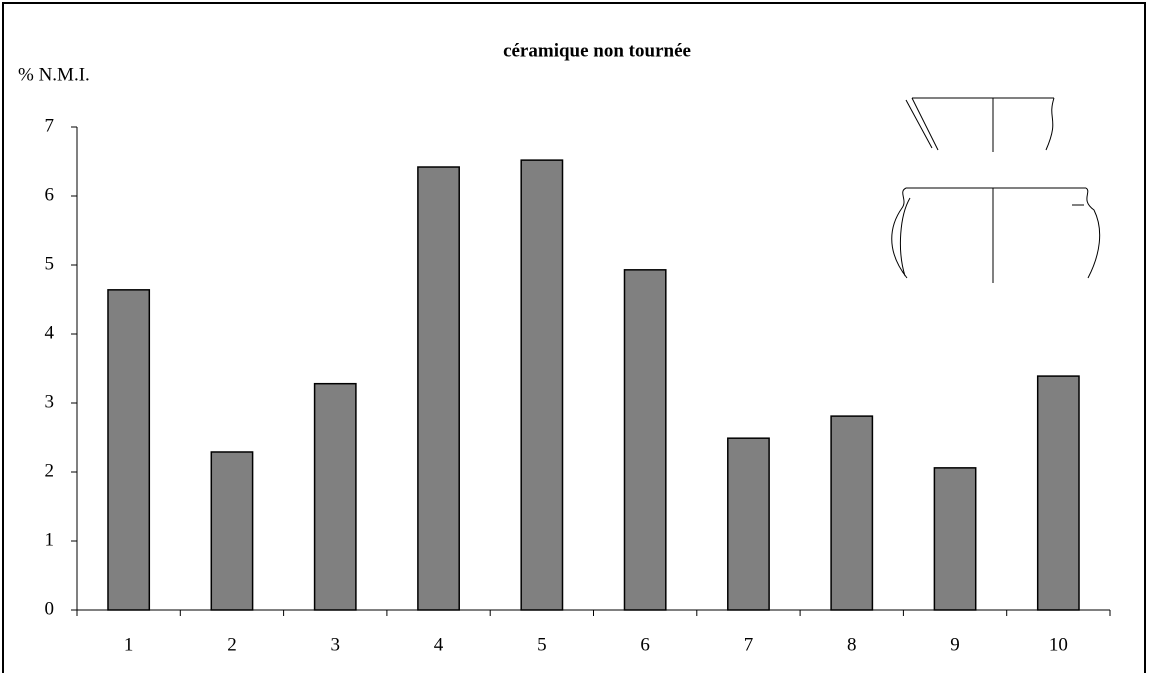 Image resolution: width=1149 pixels, height=673 pixels. What do you see at coordinates (50, 608) in the screenshot?
I see `y-tick-label: 0` at bounding box center [50, 608].